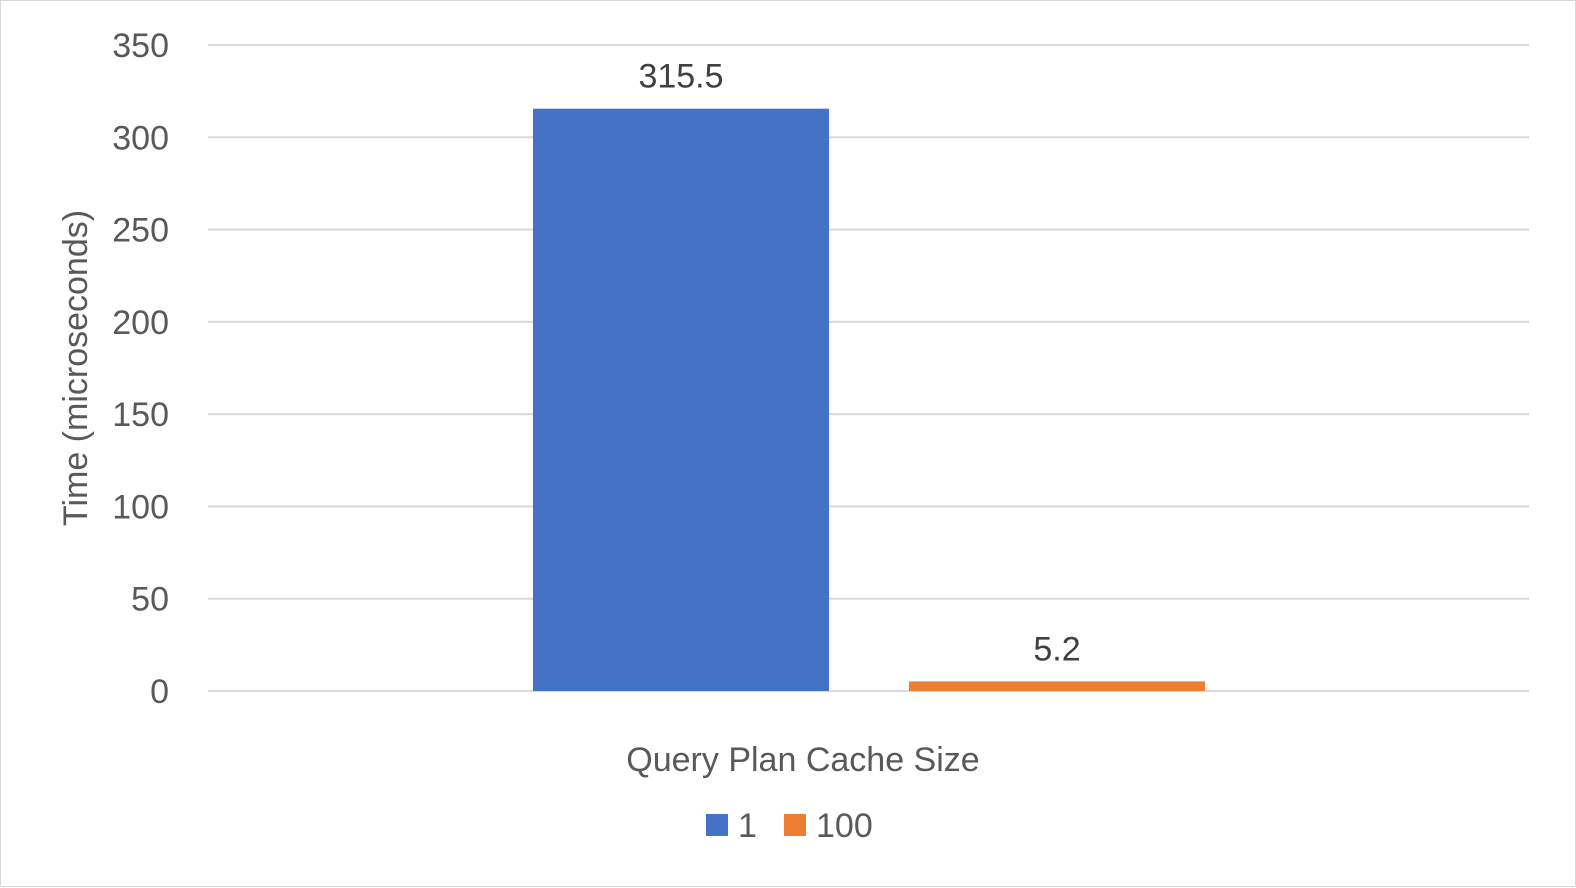 The height and width of the screenshot is (888, 1576). I want to click on legend: 1 100, so click(789, 826).